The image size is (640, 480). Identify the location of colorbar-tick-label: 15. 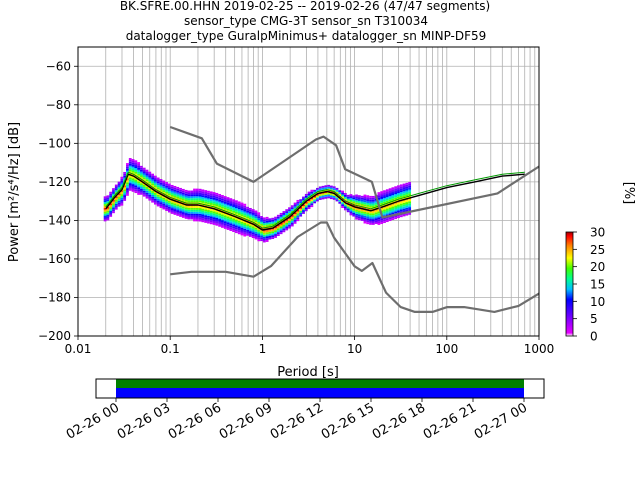
(597, 285).